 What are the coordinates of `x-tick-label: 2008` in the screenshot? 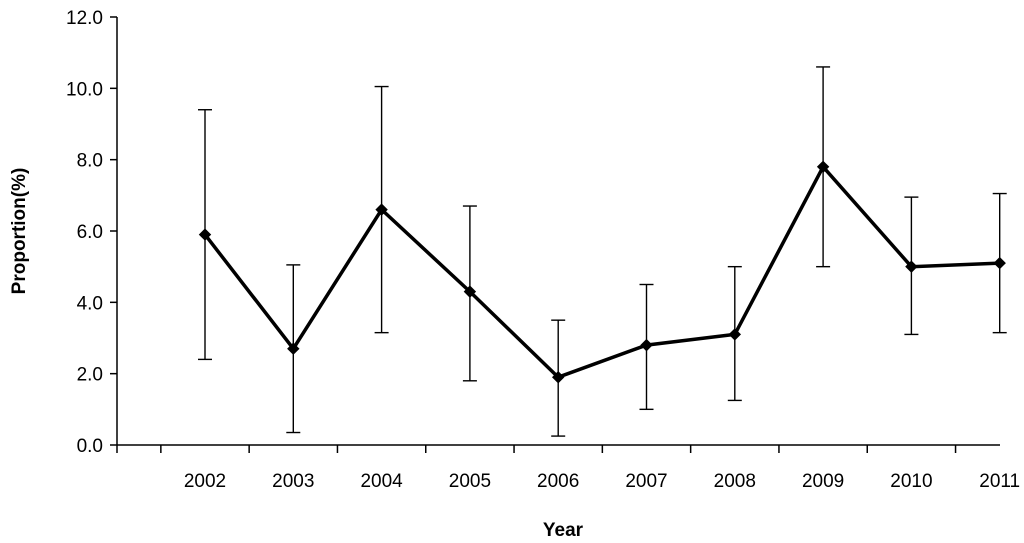 It's located at (735, 481).